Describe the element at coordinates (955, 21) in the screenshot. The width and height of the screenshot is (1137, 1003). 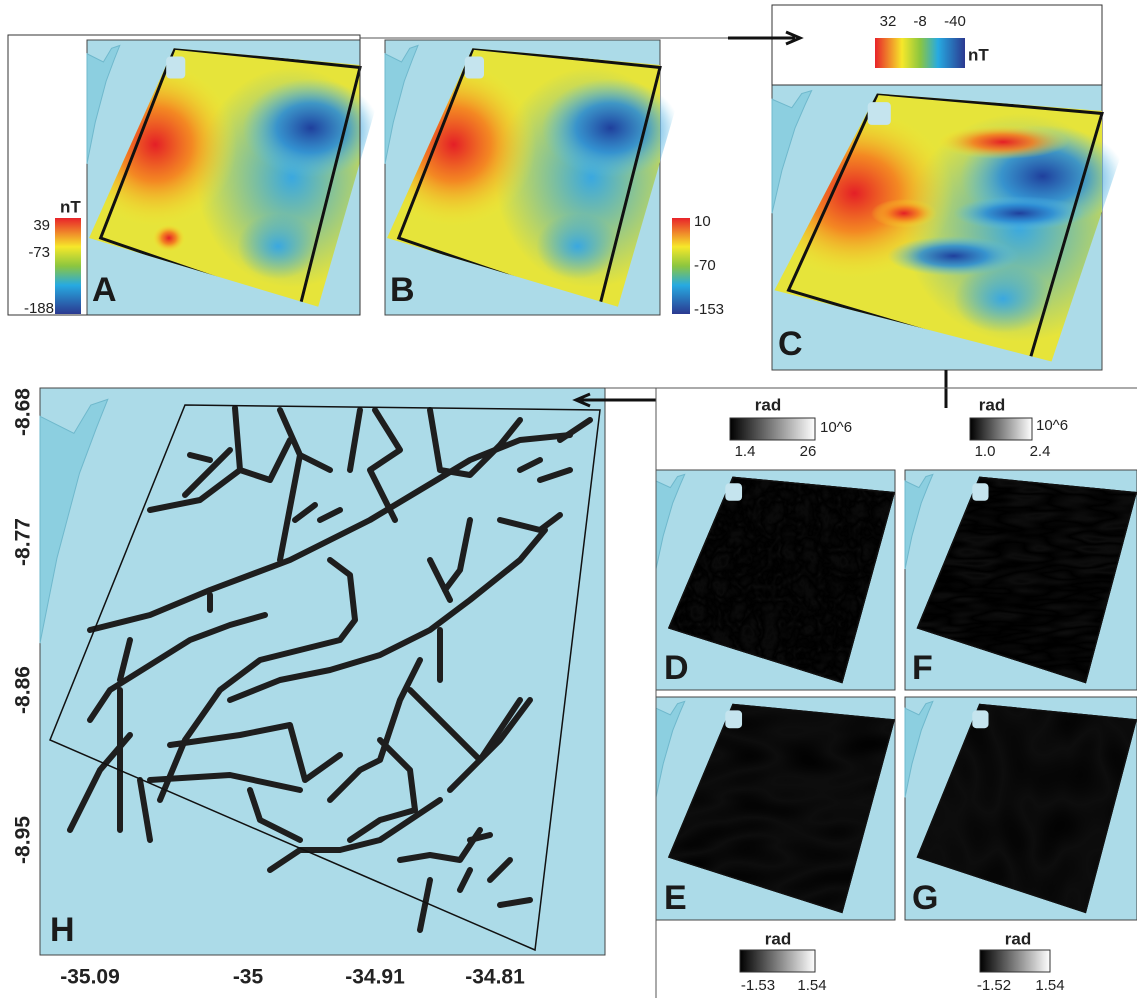
I see `tick: -40` at that location.